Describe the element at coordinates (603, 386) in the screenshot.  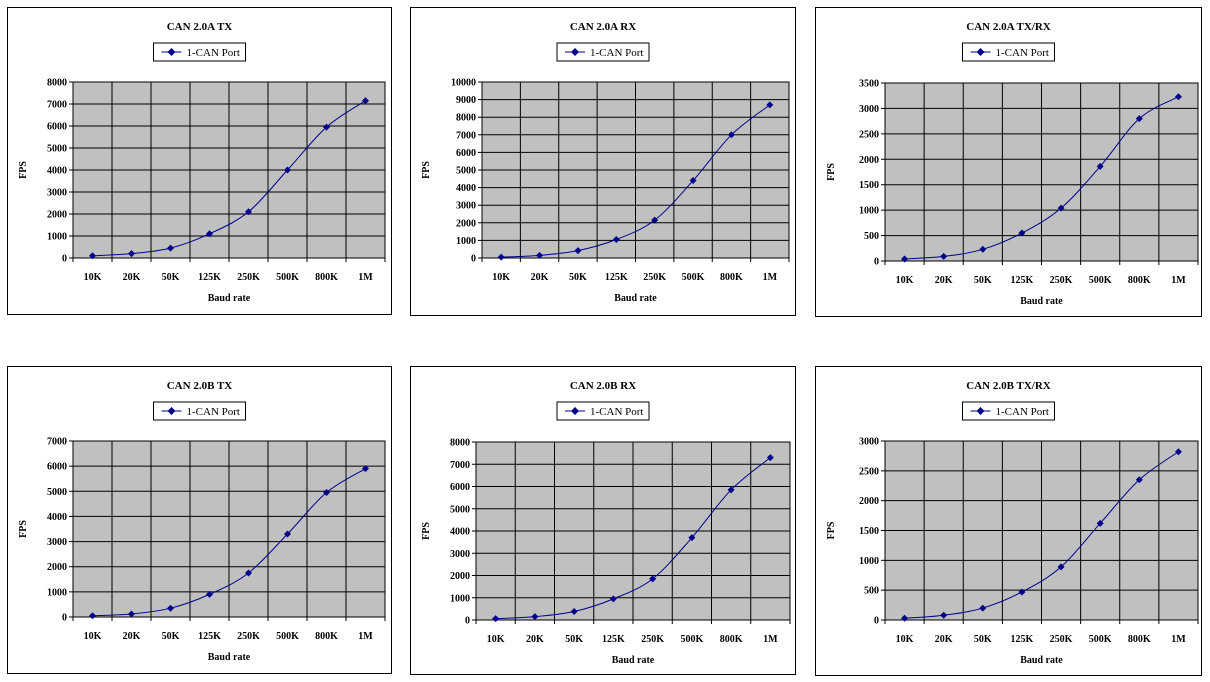
I see `chart-title: CAN 2.0B RX` at that location.